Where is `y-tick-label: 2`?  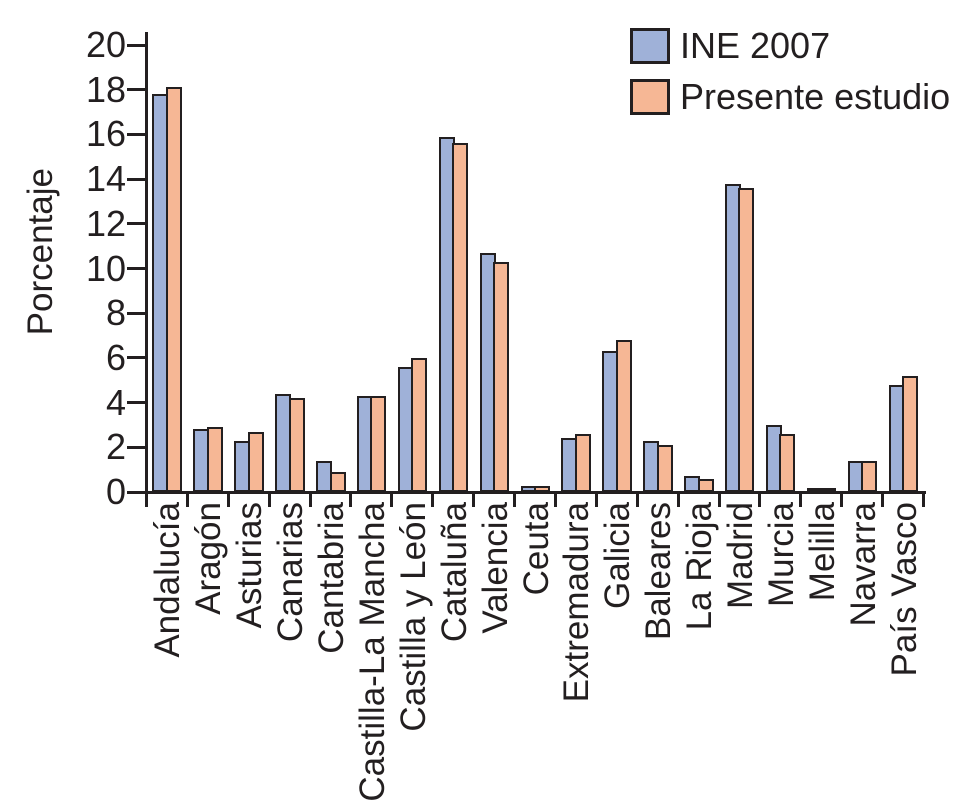
y-tick-label: 2 is located at coordinates (115, 447).